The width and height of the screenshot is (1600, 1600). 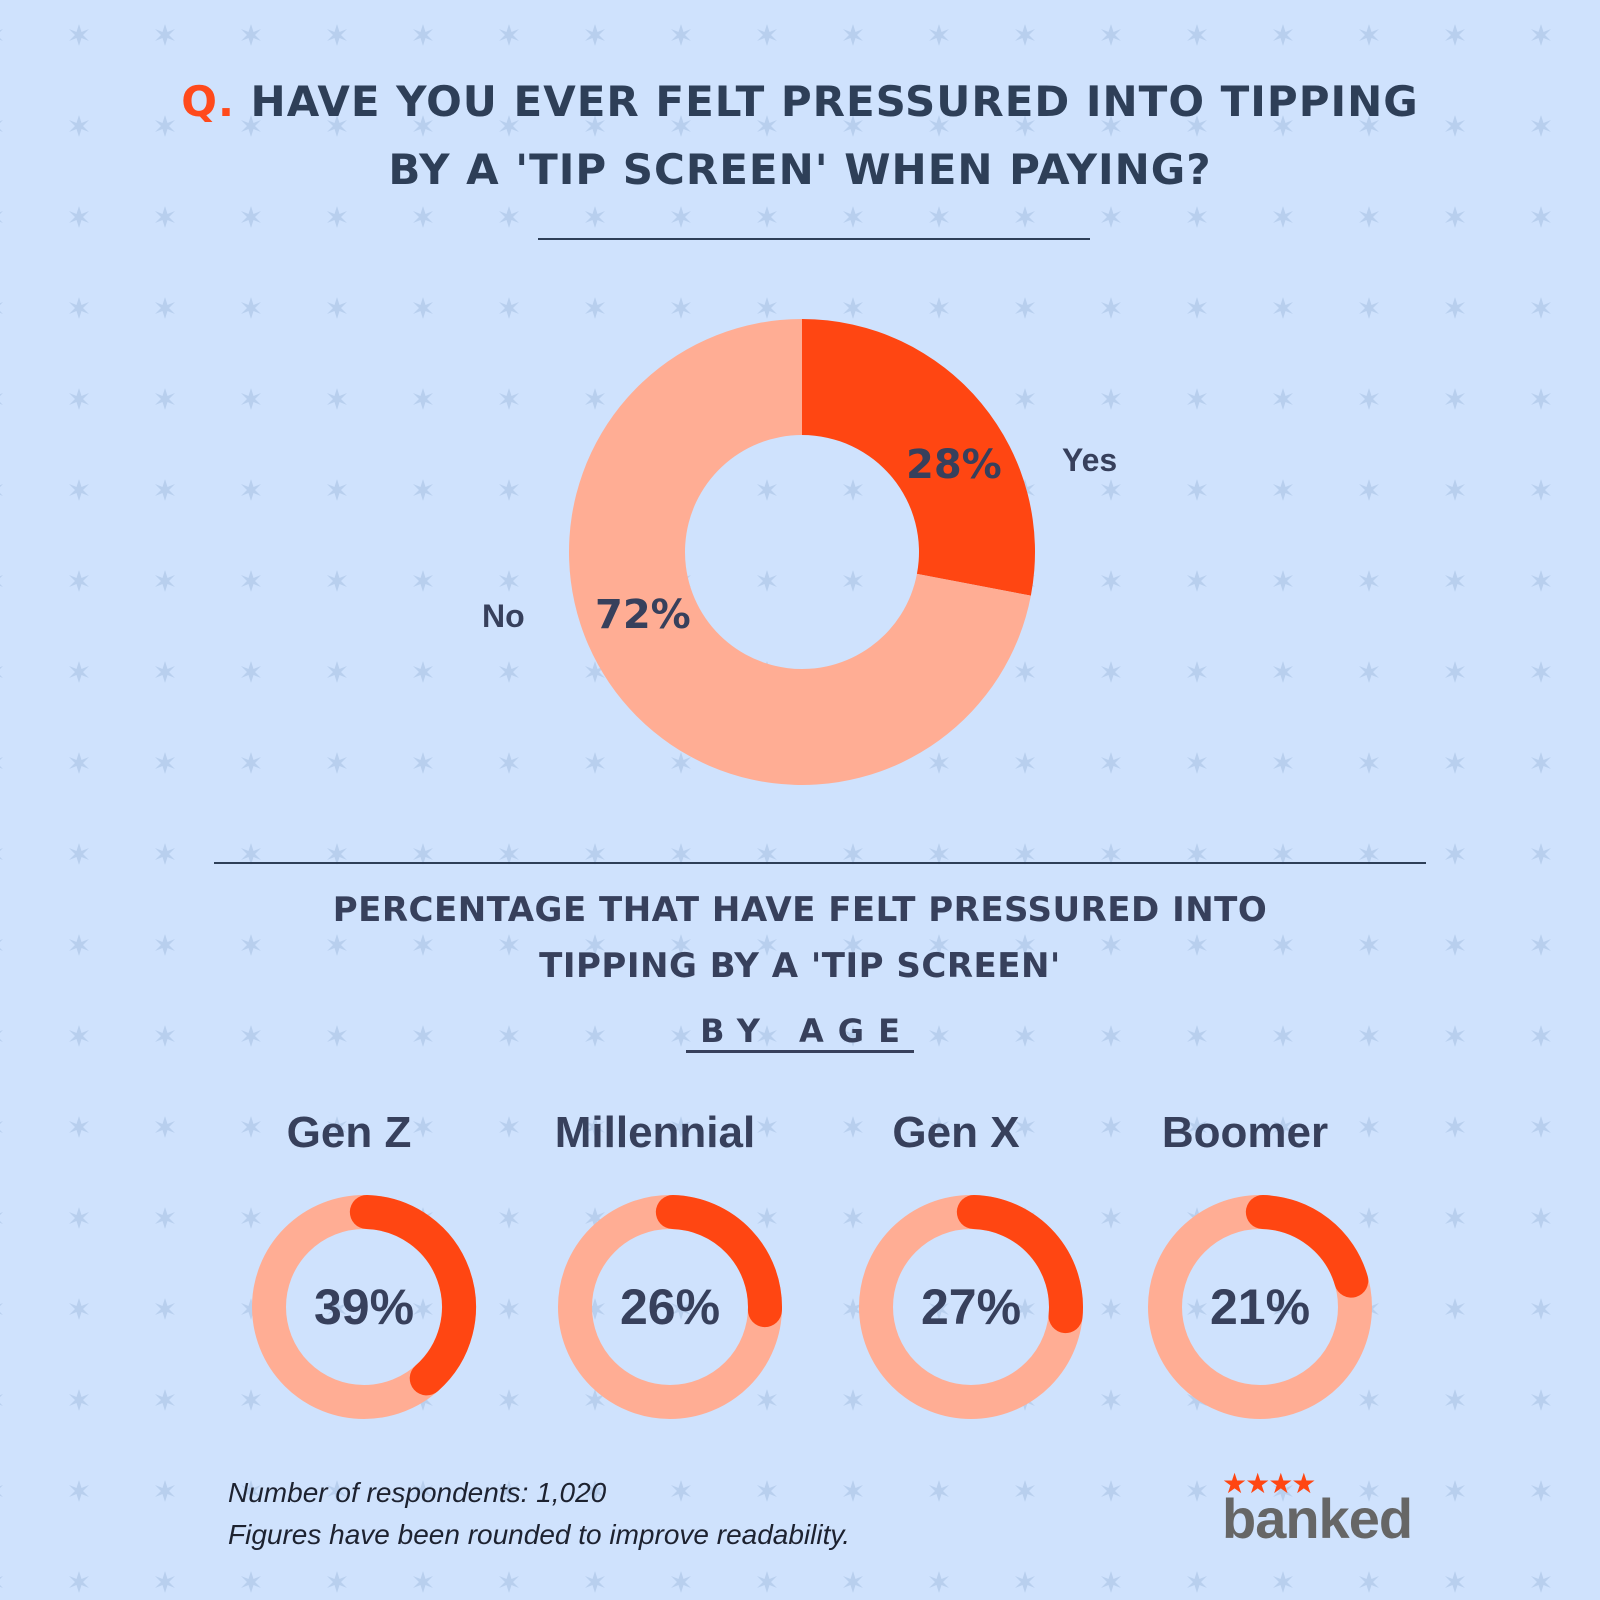 What do you see at coordinates (417, 1492) in the screenshot?
I see `respondents-note: Number of respondents: 1,020` at bounding box center [417, 1492].